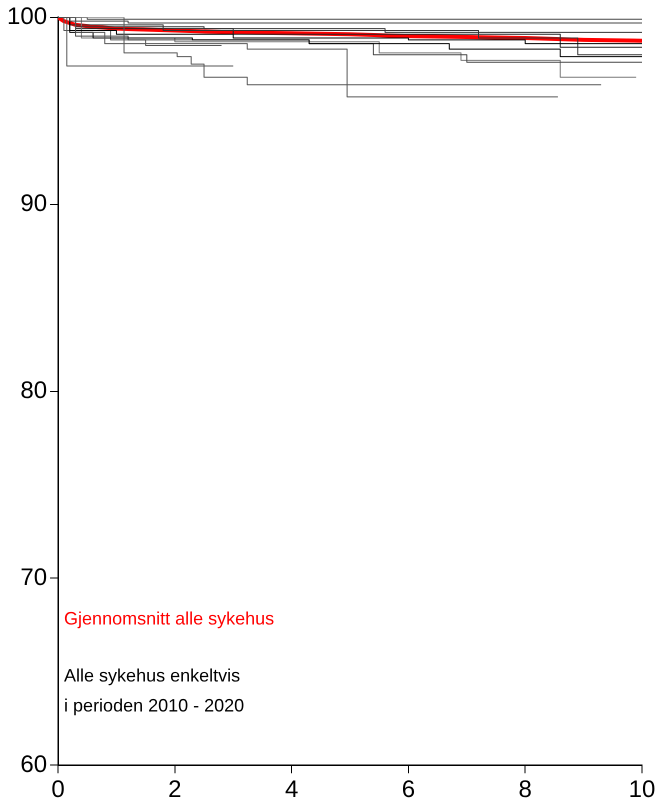 Image resolution: width=662 pixels, height=812 pixels. What do you see at coordinates (291, 790) in the screenshot?
I see `x-tick-label: 4` at bounding box center [291, 790].